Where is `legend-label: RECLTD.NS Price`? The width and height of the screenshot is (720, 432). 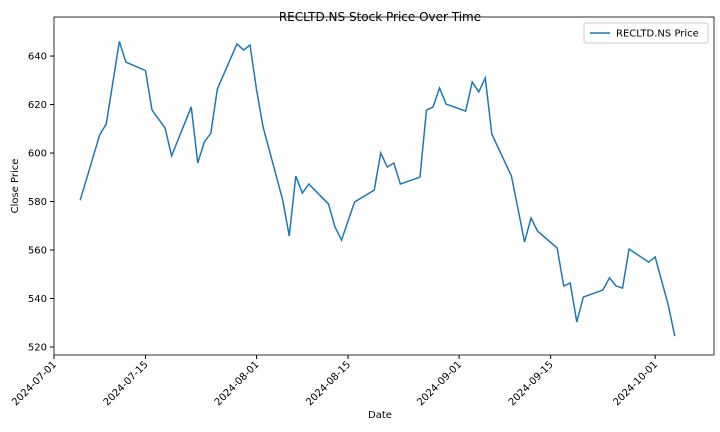
legend-label: RECLTD.NS Price is located at coordinates (657, 34).